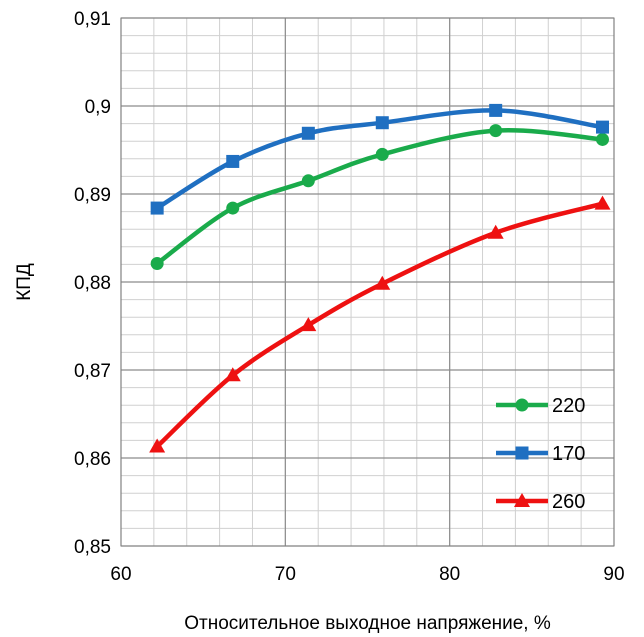 The height and width of the screenshot is (637, 644). What do you see at coordinates (98, 107) in the screenshot?
I see `y-tick-label: 0,9` at bounding box center [98, 107].